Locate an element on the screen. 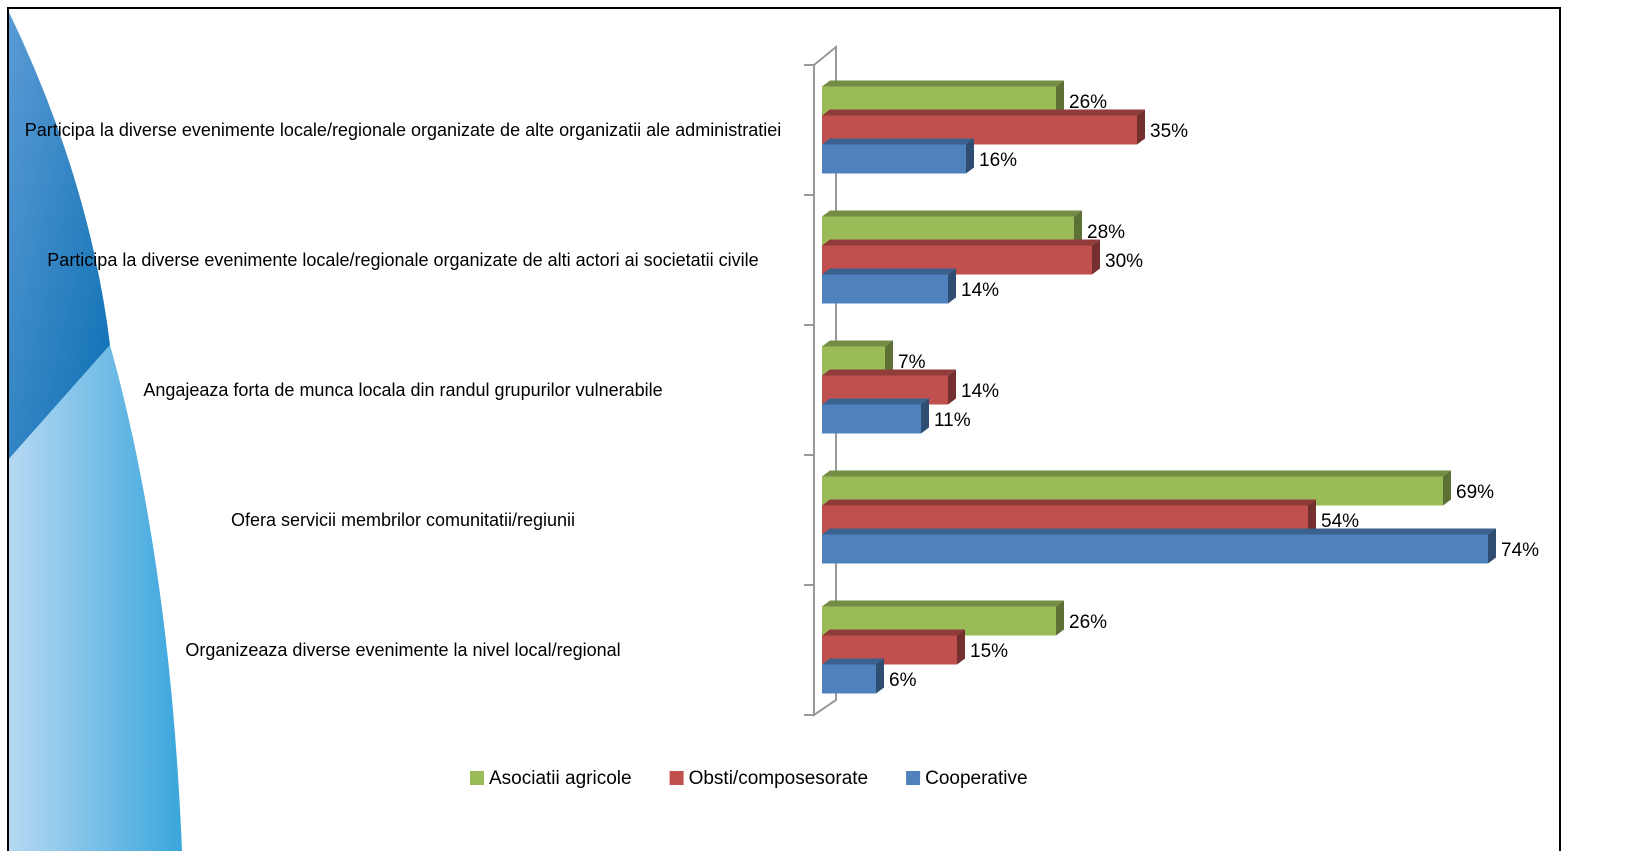  data-label: 6% is located at coordinates (903, 680).